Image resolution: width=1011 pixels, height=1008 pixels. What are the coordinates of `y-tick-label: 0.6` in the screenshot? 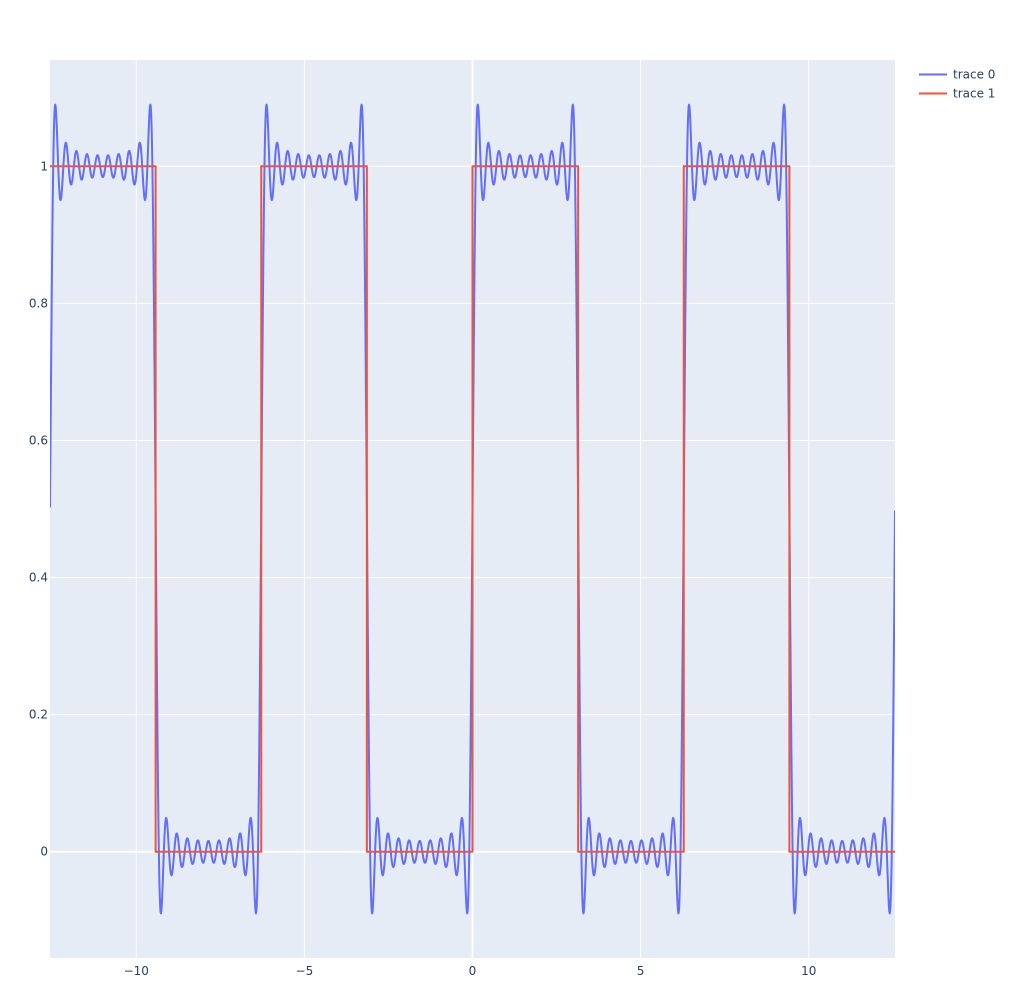 It's located at (38, 440).